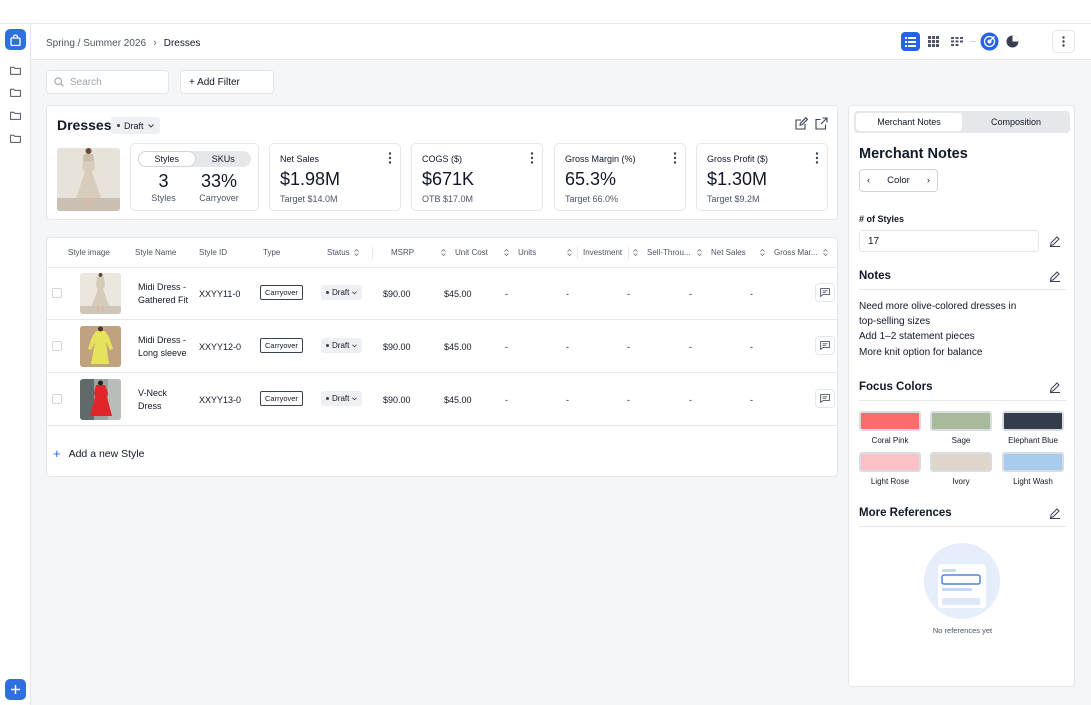 The height and width of the screenshot is (705, 1091). Describe the element at coordinates (15, 39) in the screenshot. I see `app-logo-bag-icon` at that location.